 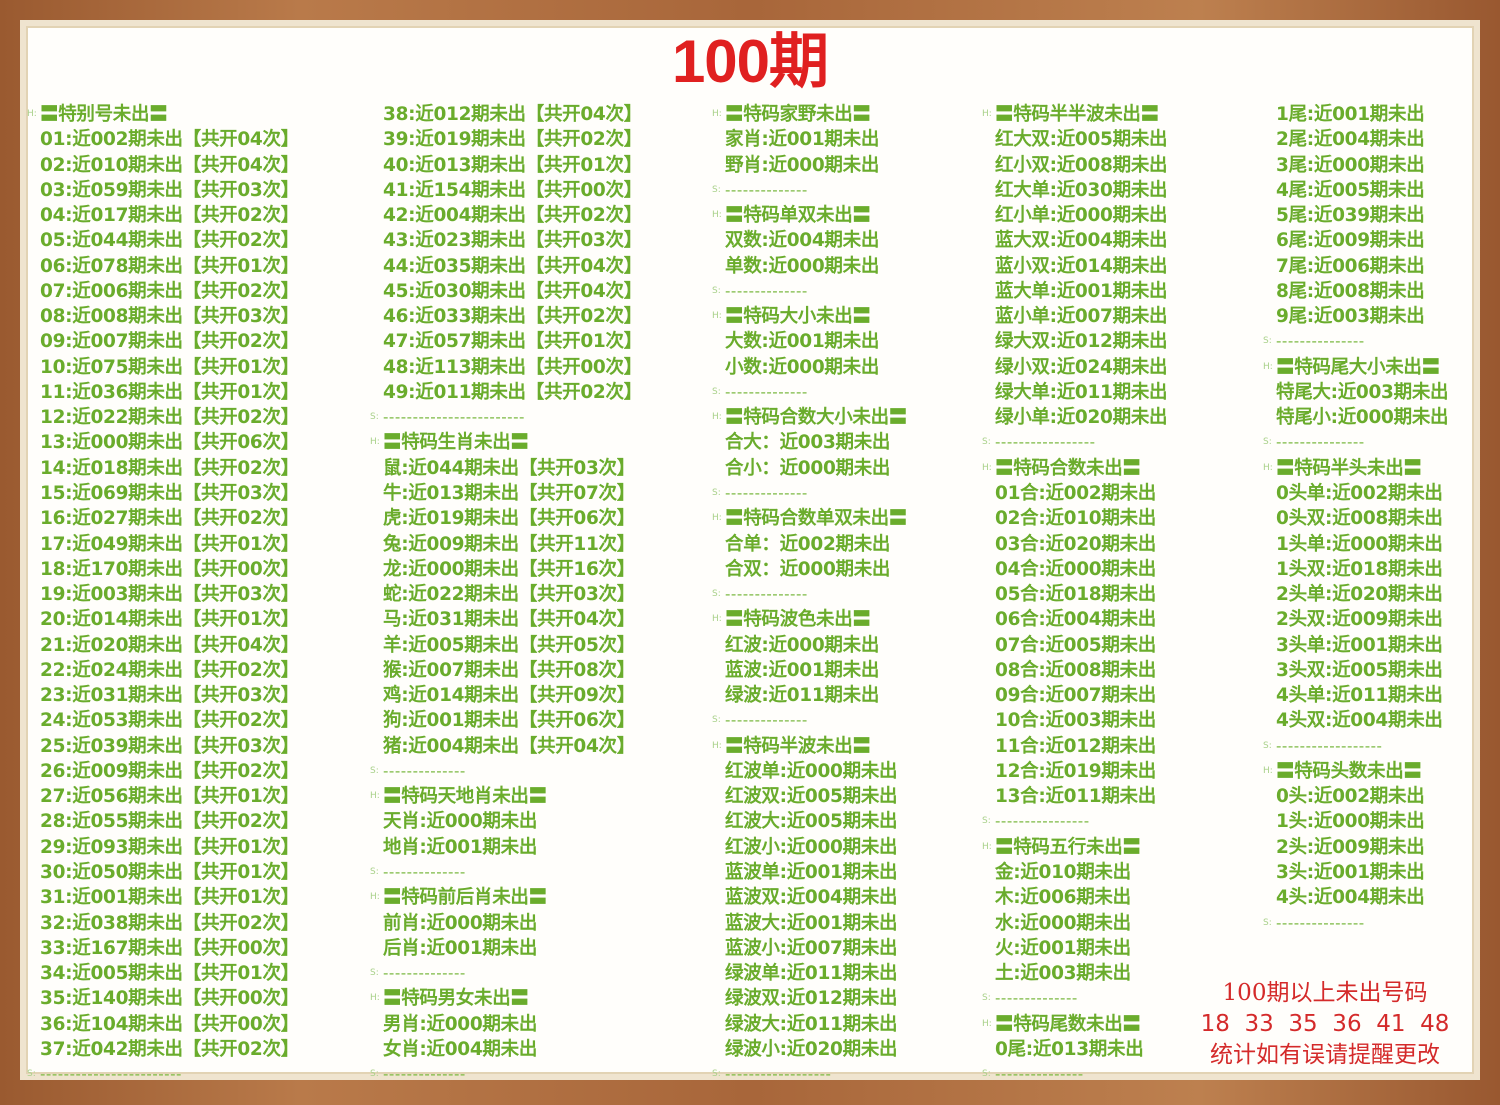 I want to click on list-item: 蓝波单:近001期未出, so click(x=811, y=872).